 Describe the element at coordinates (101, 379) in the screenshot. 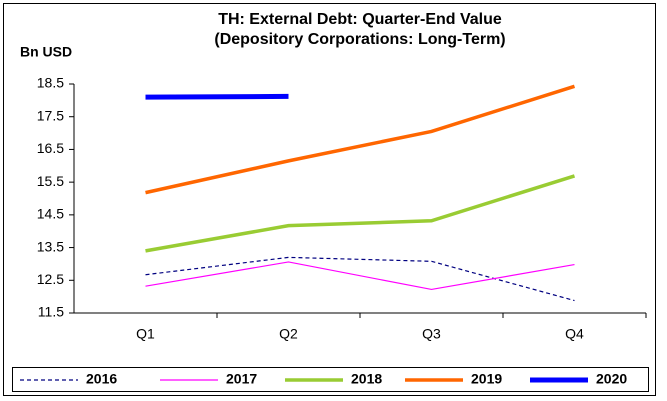

I see `legend-label: 2016` at that location.